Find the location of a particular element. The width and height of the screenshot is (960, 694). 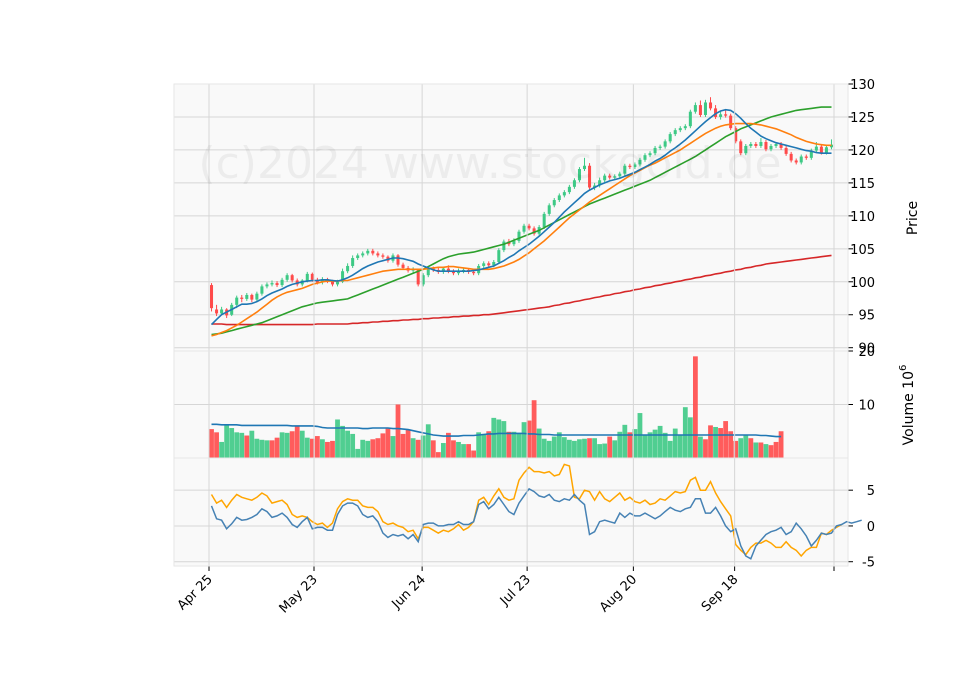

price-tick-label: 105 is located at coordinates (862, 250).